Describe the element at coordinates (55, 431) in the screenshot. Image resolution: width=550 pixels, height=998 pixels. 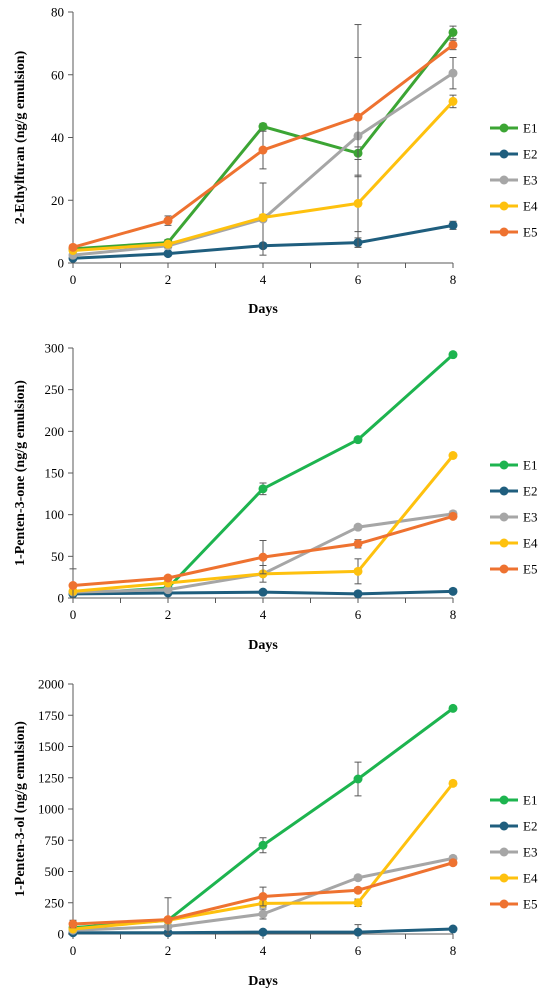
I see `y-tick-label: 200` at that location.